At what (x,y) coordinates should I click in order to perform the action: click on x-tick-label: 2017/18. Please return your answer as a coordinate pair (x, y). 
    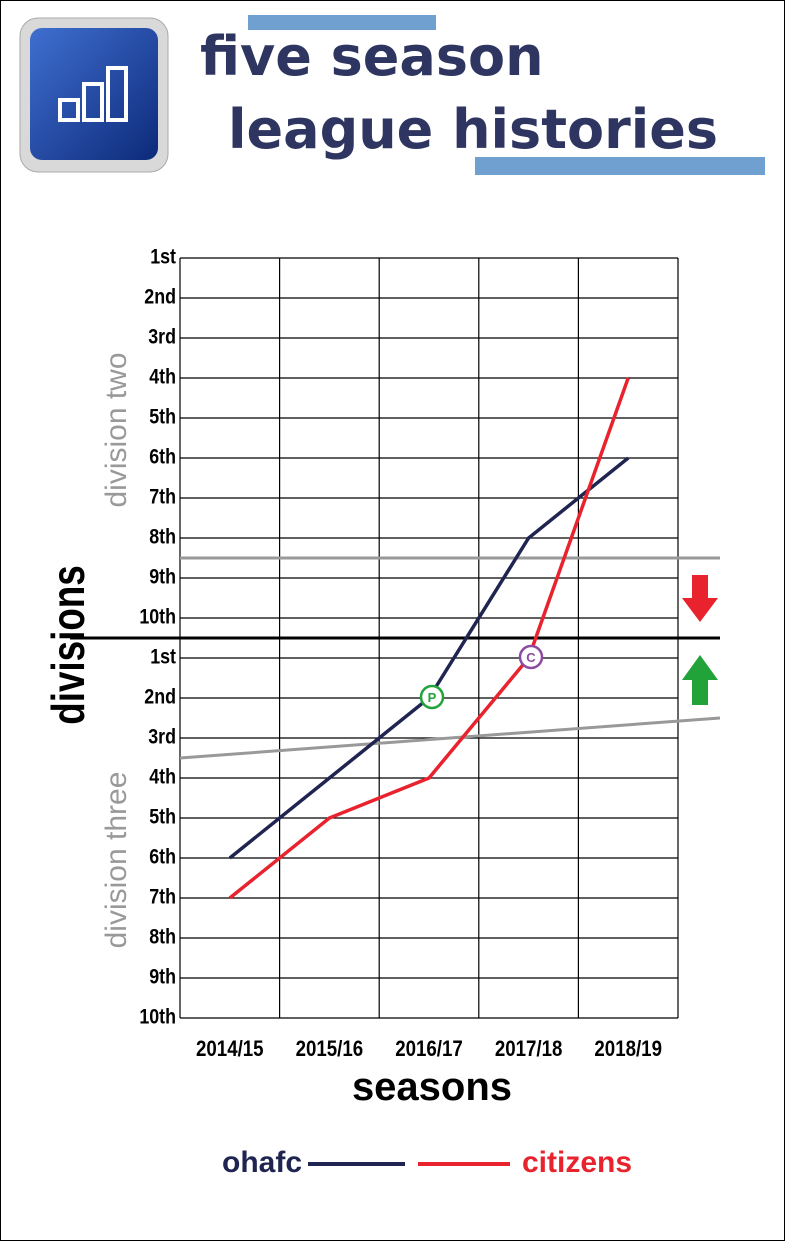
    Looking at the image, I should click on (529, 1050).